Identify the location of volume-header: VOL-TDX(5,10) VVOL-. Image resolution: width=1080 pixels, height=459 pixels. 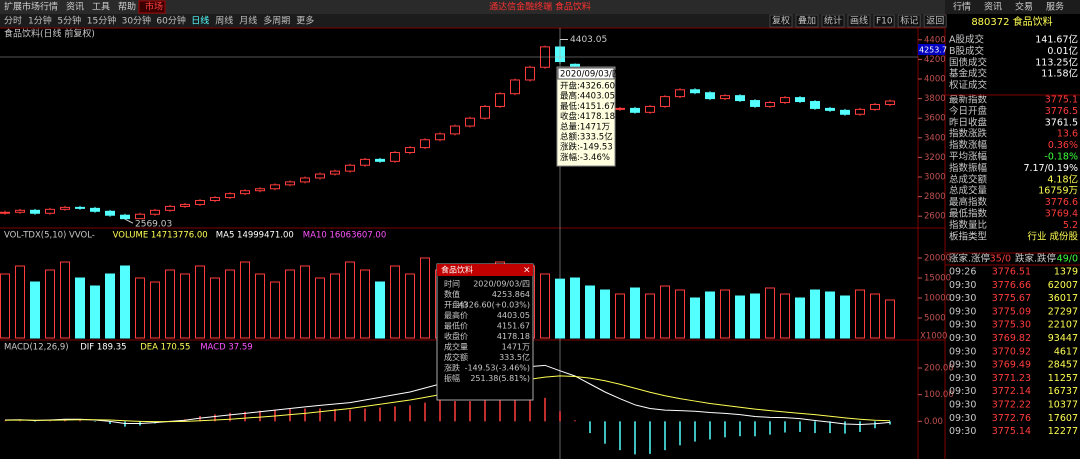
(49, 236).